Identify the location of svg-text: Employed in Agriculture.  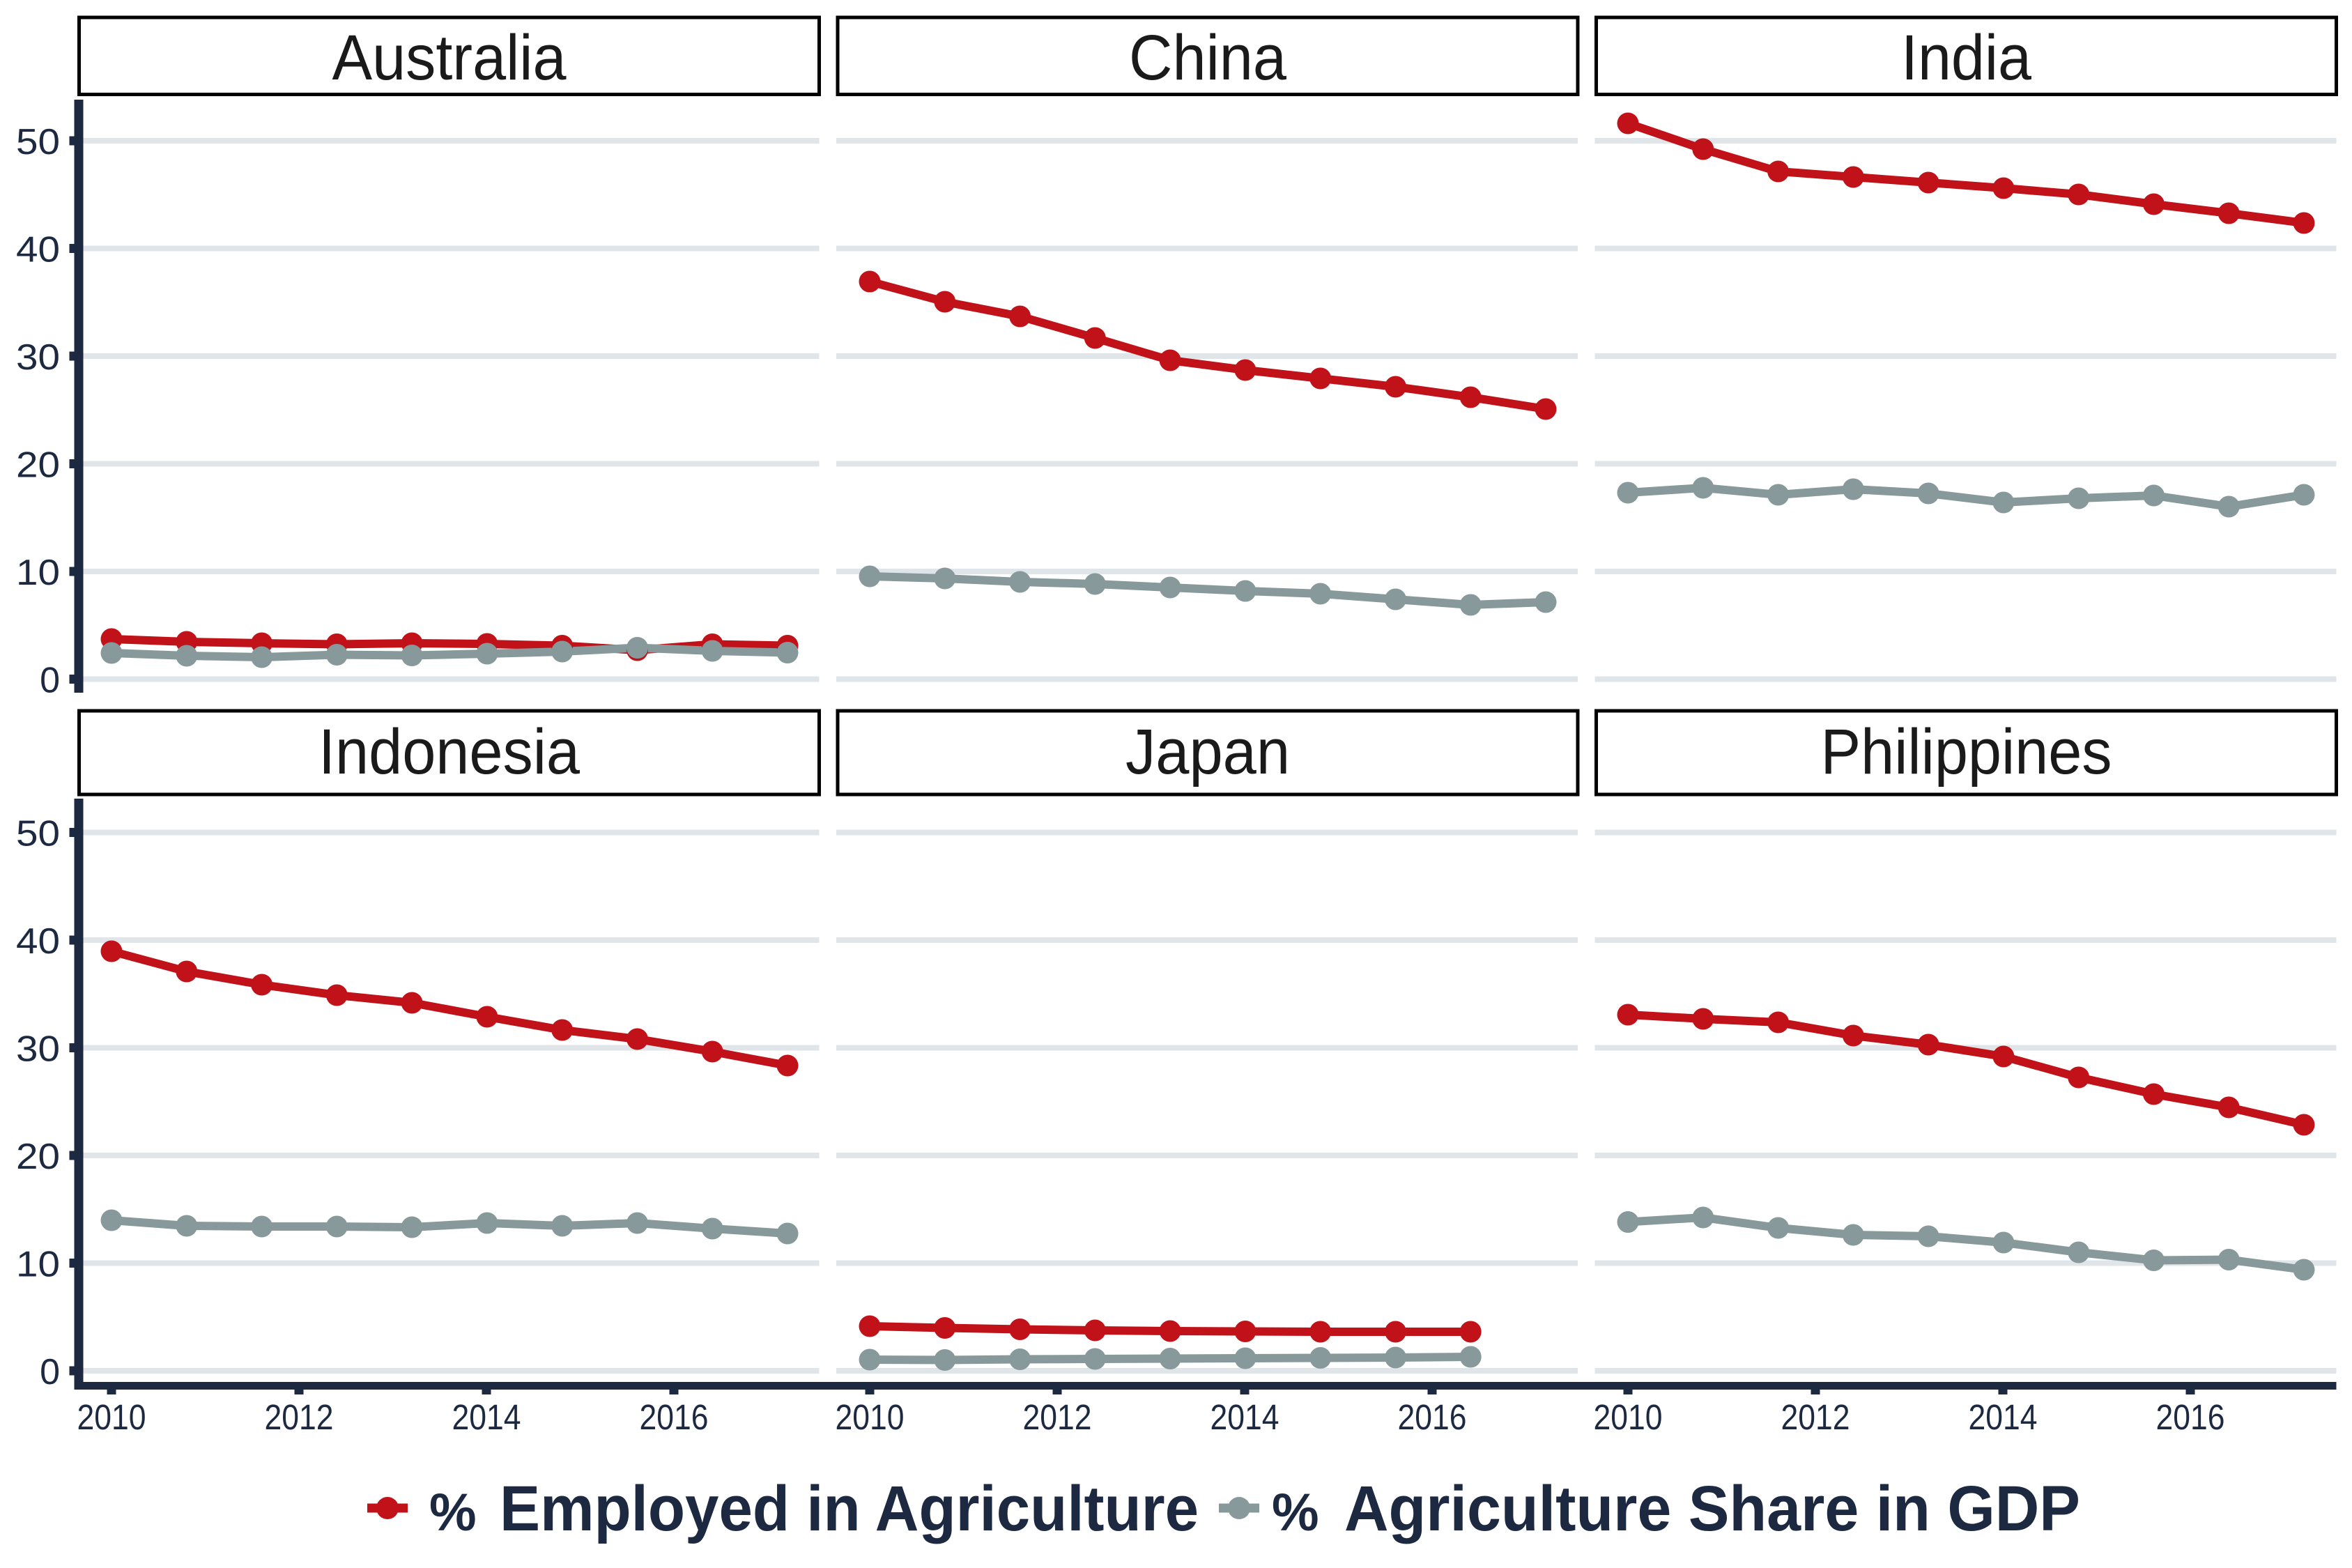
(849, 1508).